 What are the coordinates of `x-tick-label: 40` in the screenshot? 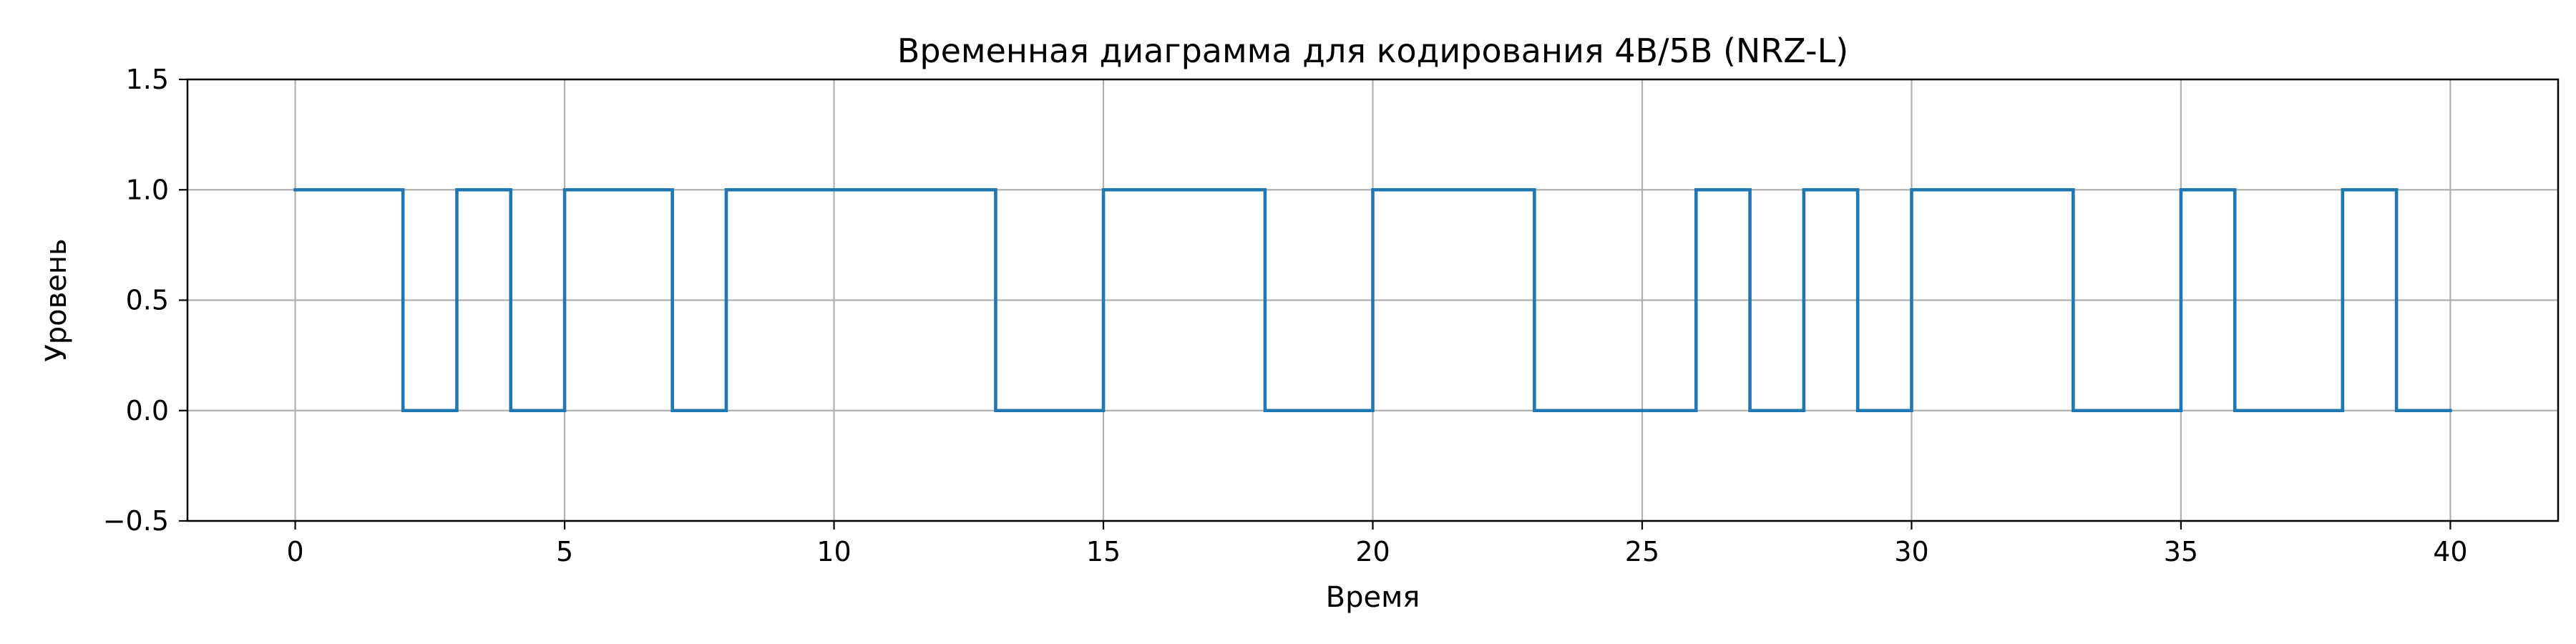 It's located at (2450, 551).